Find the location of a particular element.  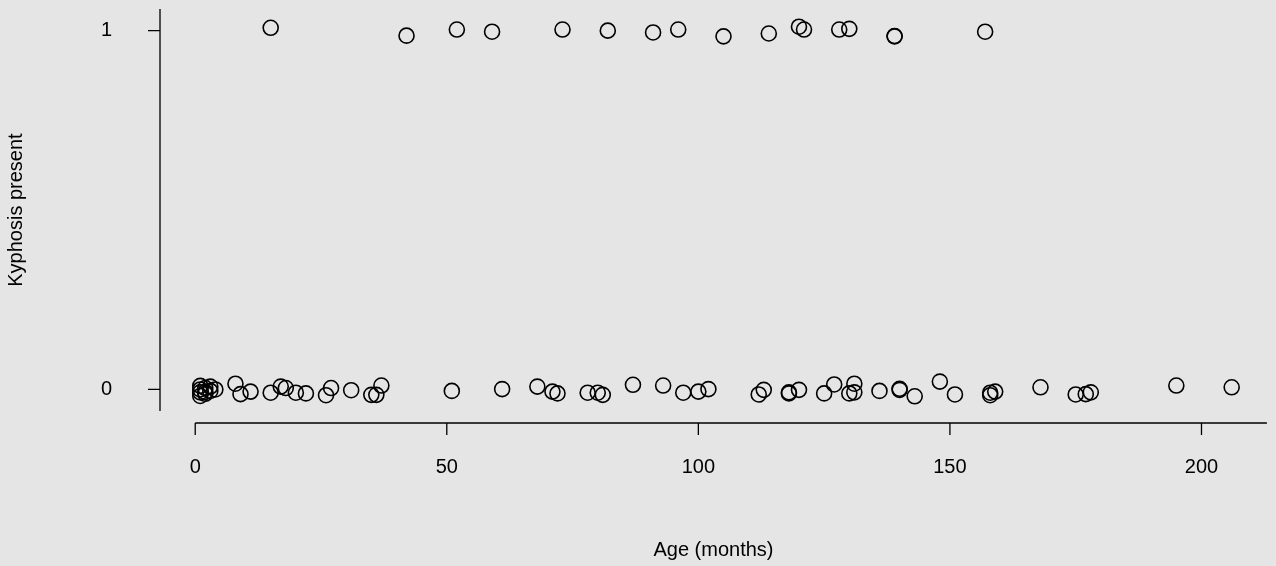

x-axis-title: Age (months) is located at coordinates (713, 548).